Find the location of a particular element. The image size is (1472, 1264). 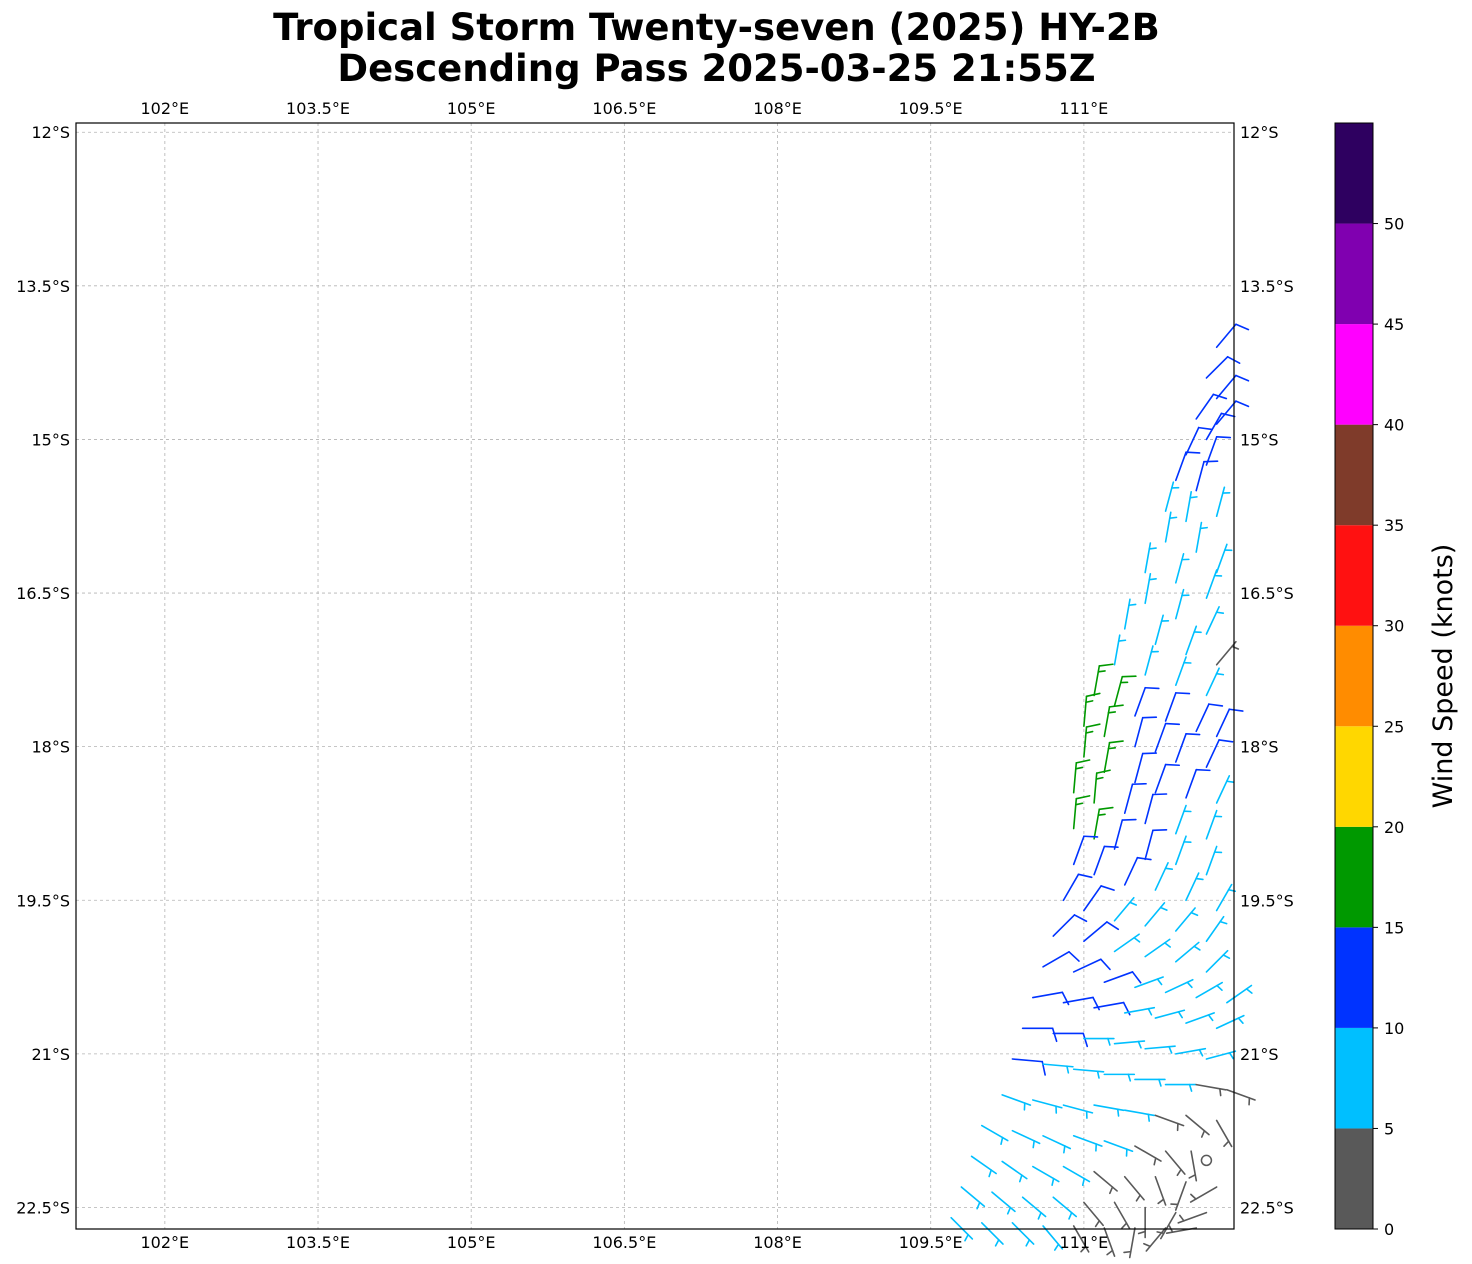

lat-tick-label-right: 16.5°S is located at coordinates (1267, 593).